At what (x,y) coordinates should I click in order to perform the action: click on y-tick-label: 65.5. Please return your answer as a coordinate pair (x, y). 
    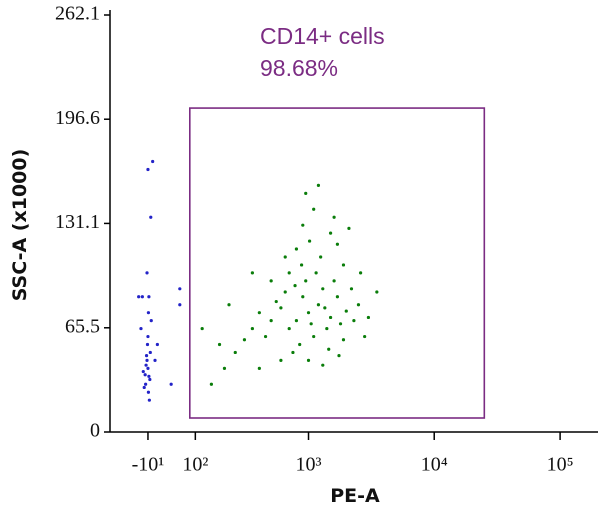
    Looking at the image, I should click on (82, 326).